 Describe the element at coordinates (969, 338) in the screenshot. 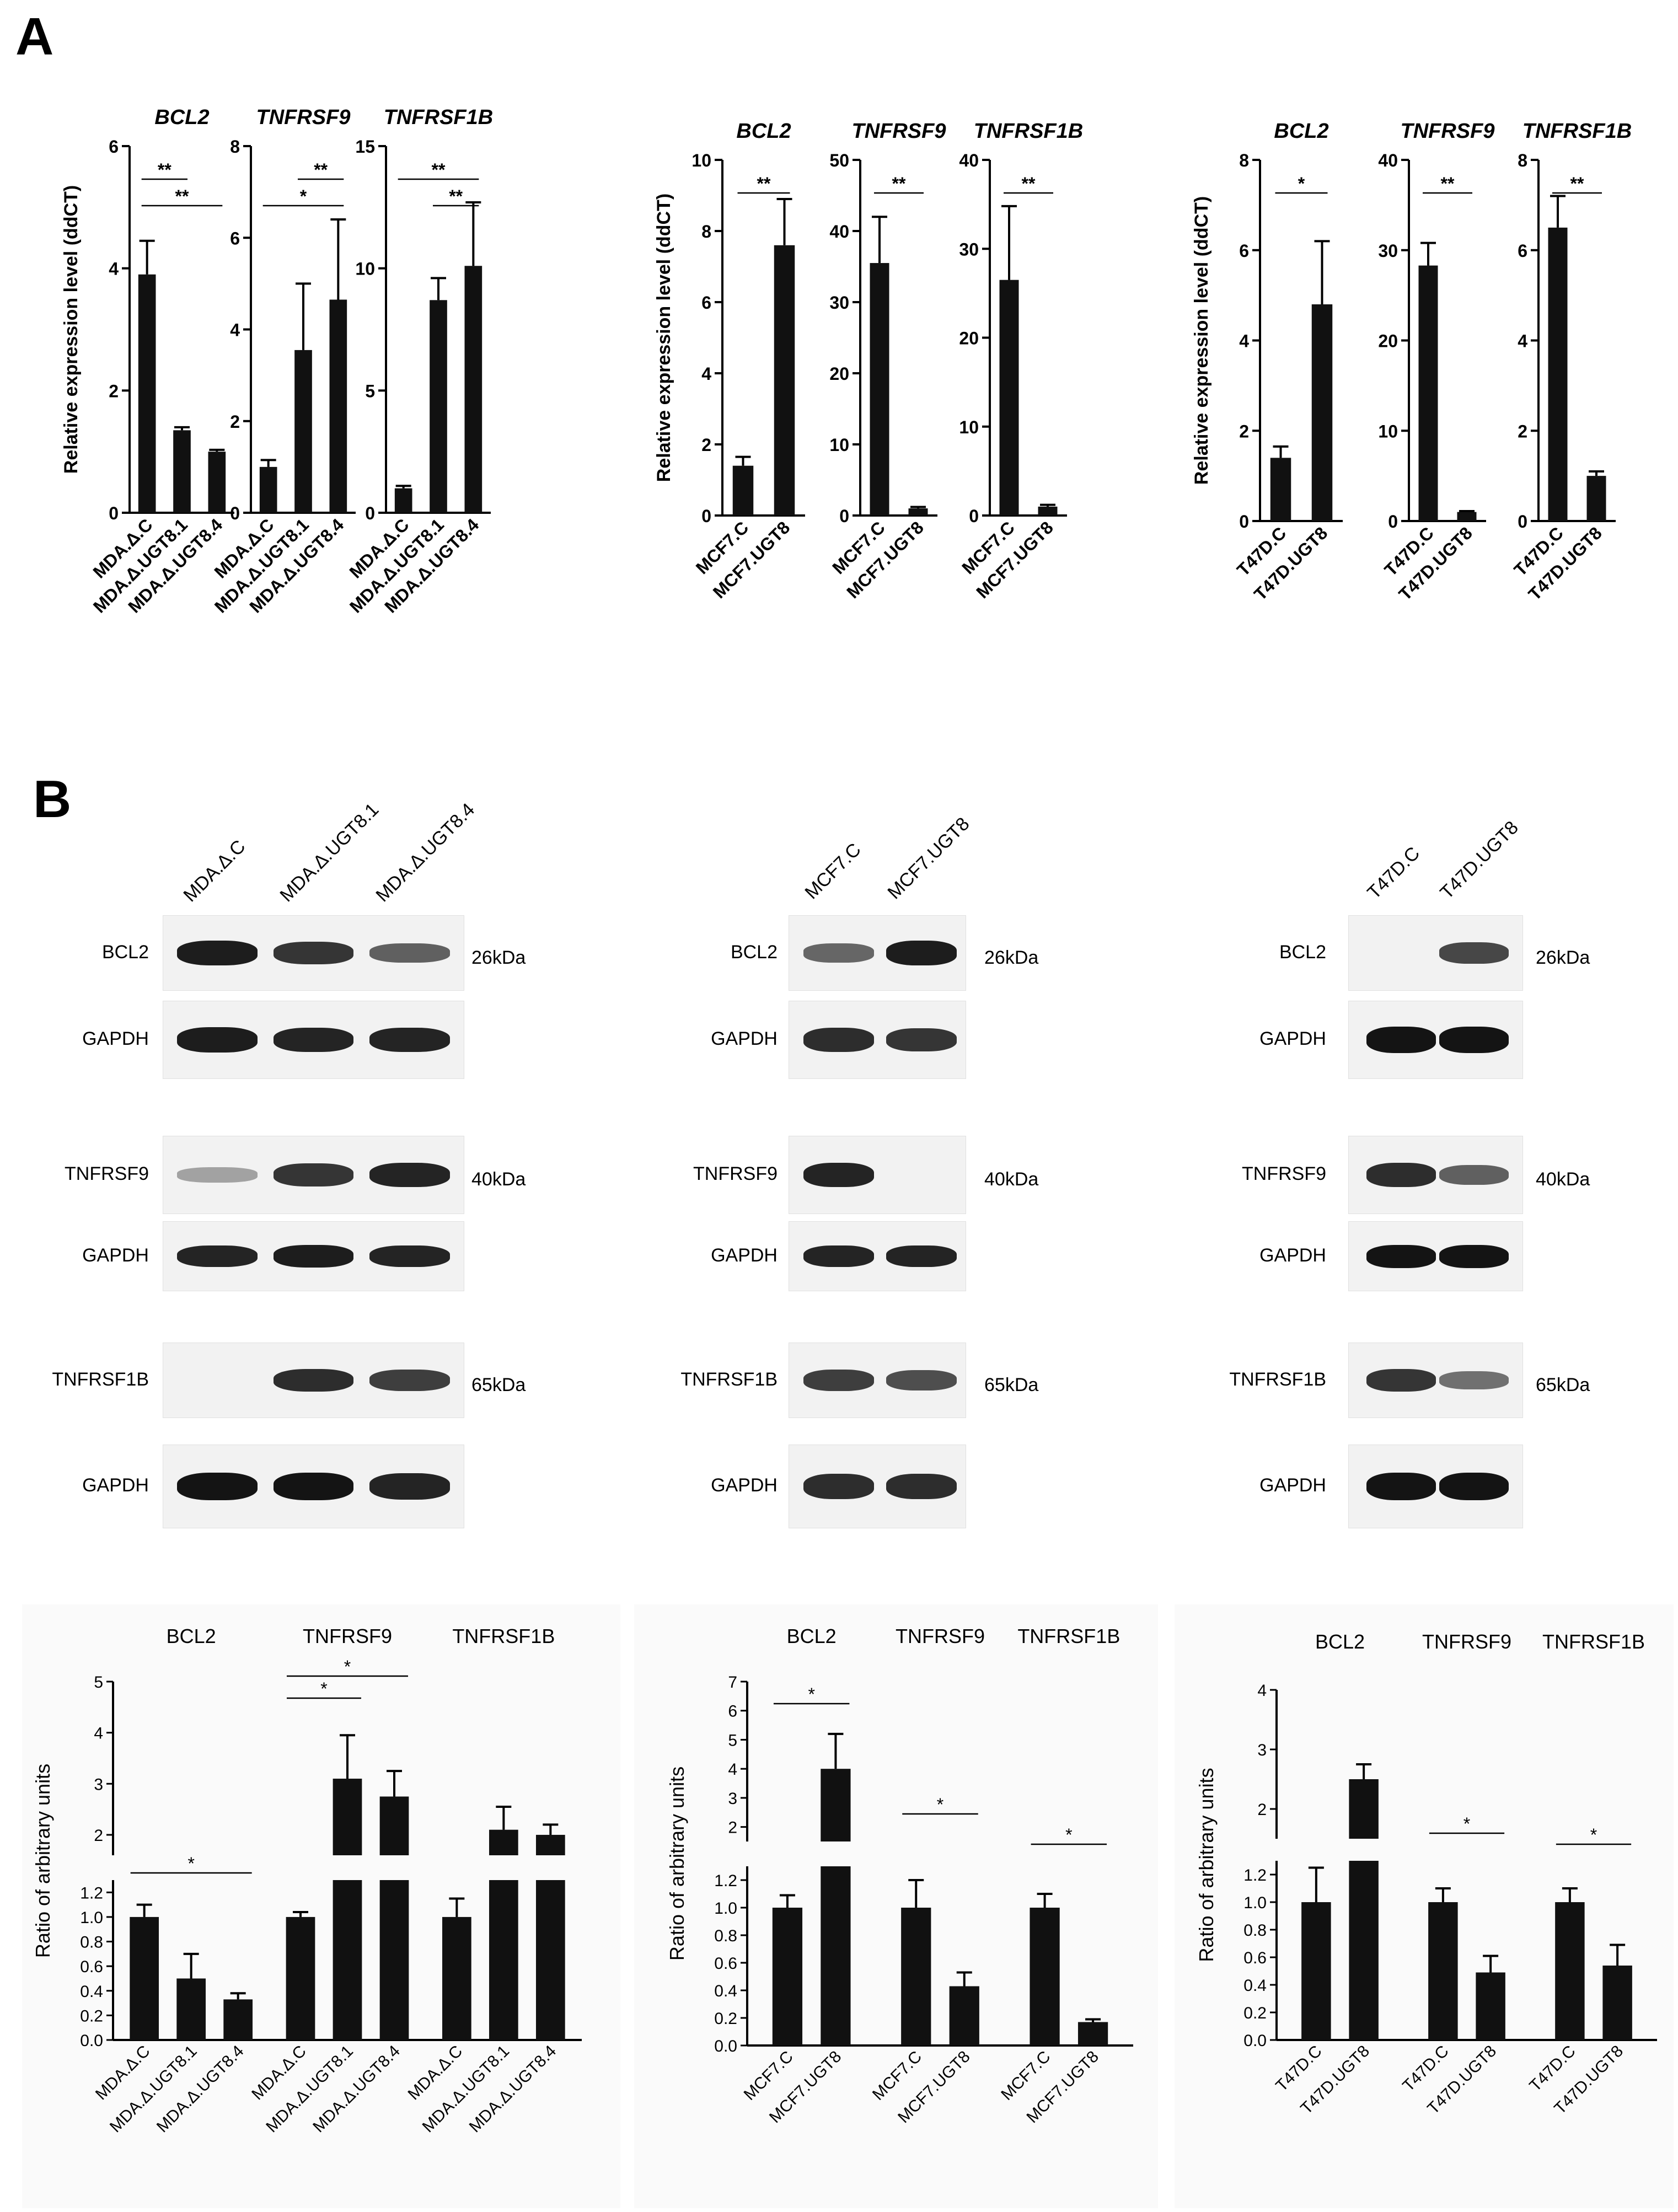

I see `y-tick-label: 20` at that location.